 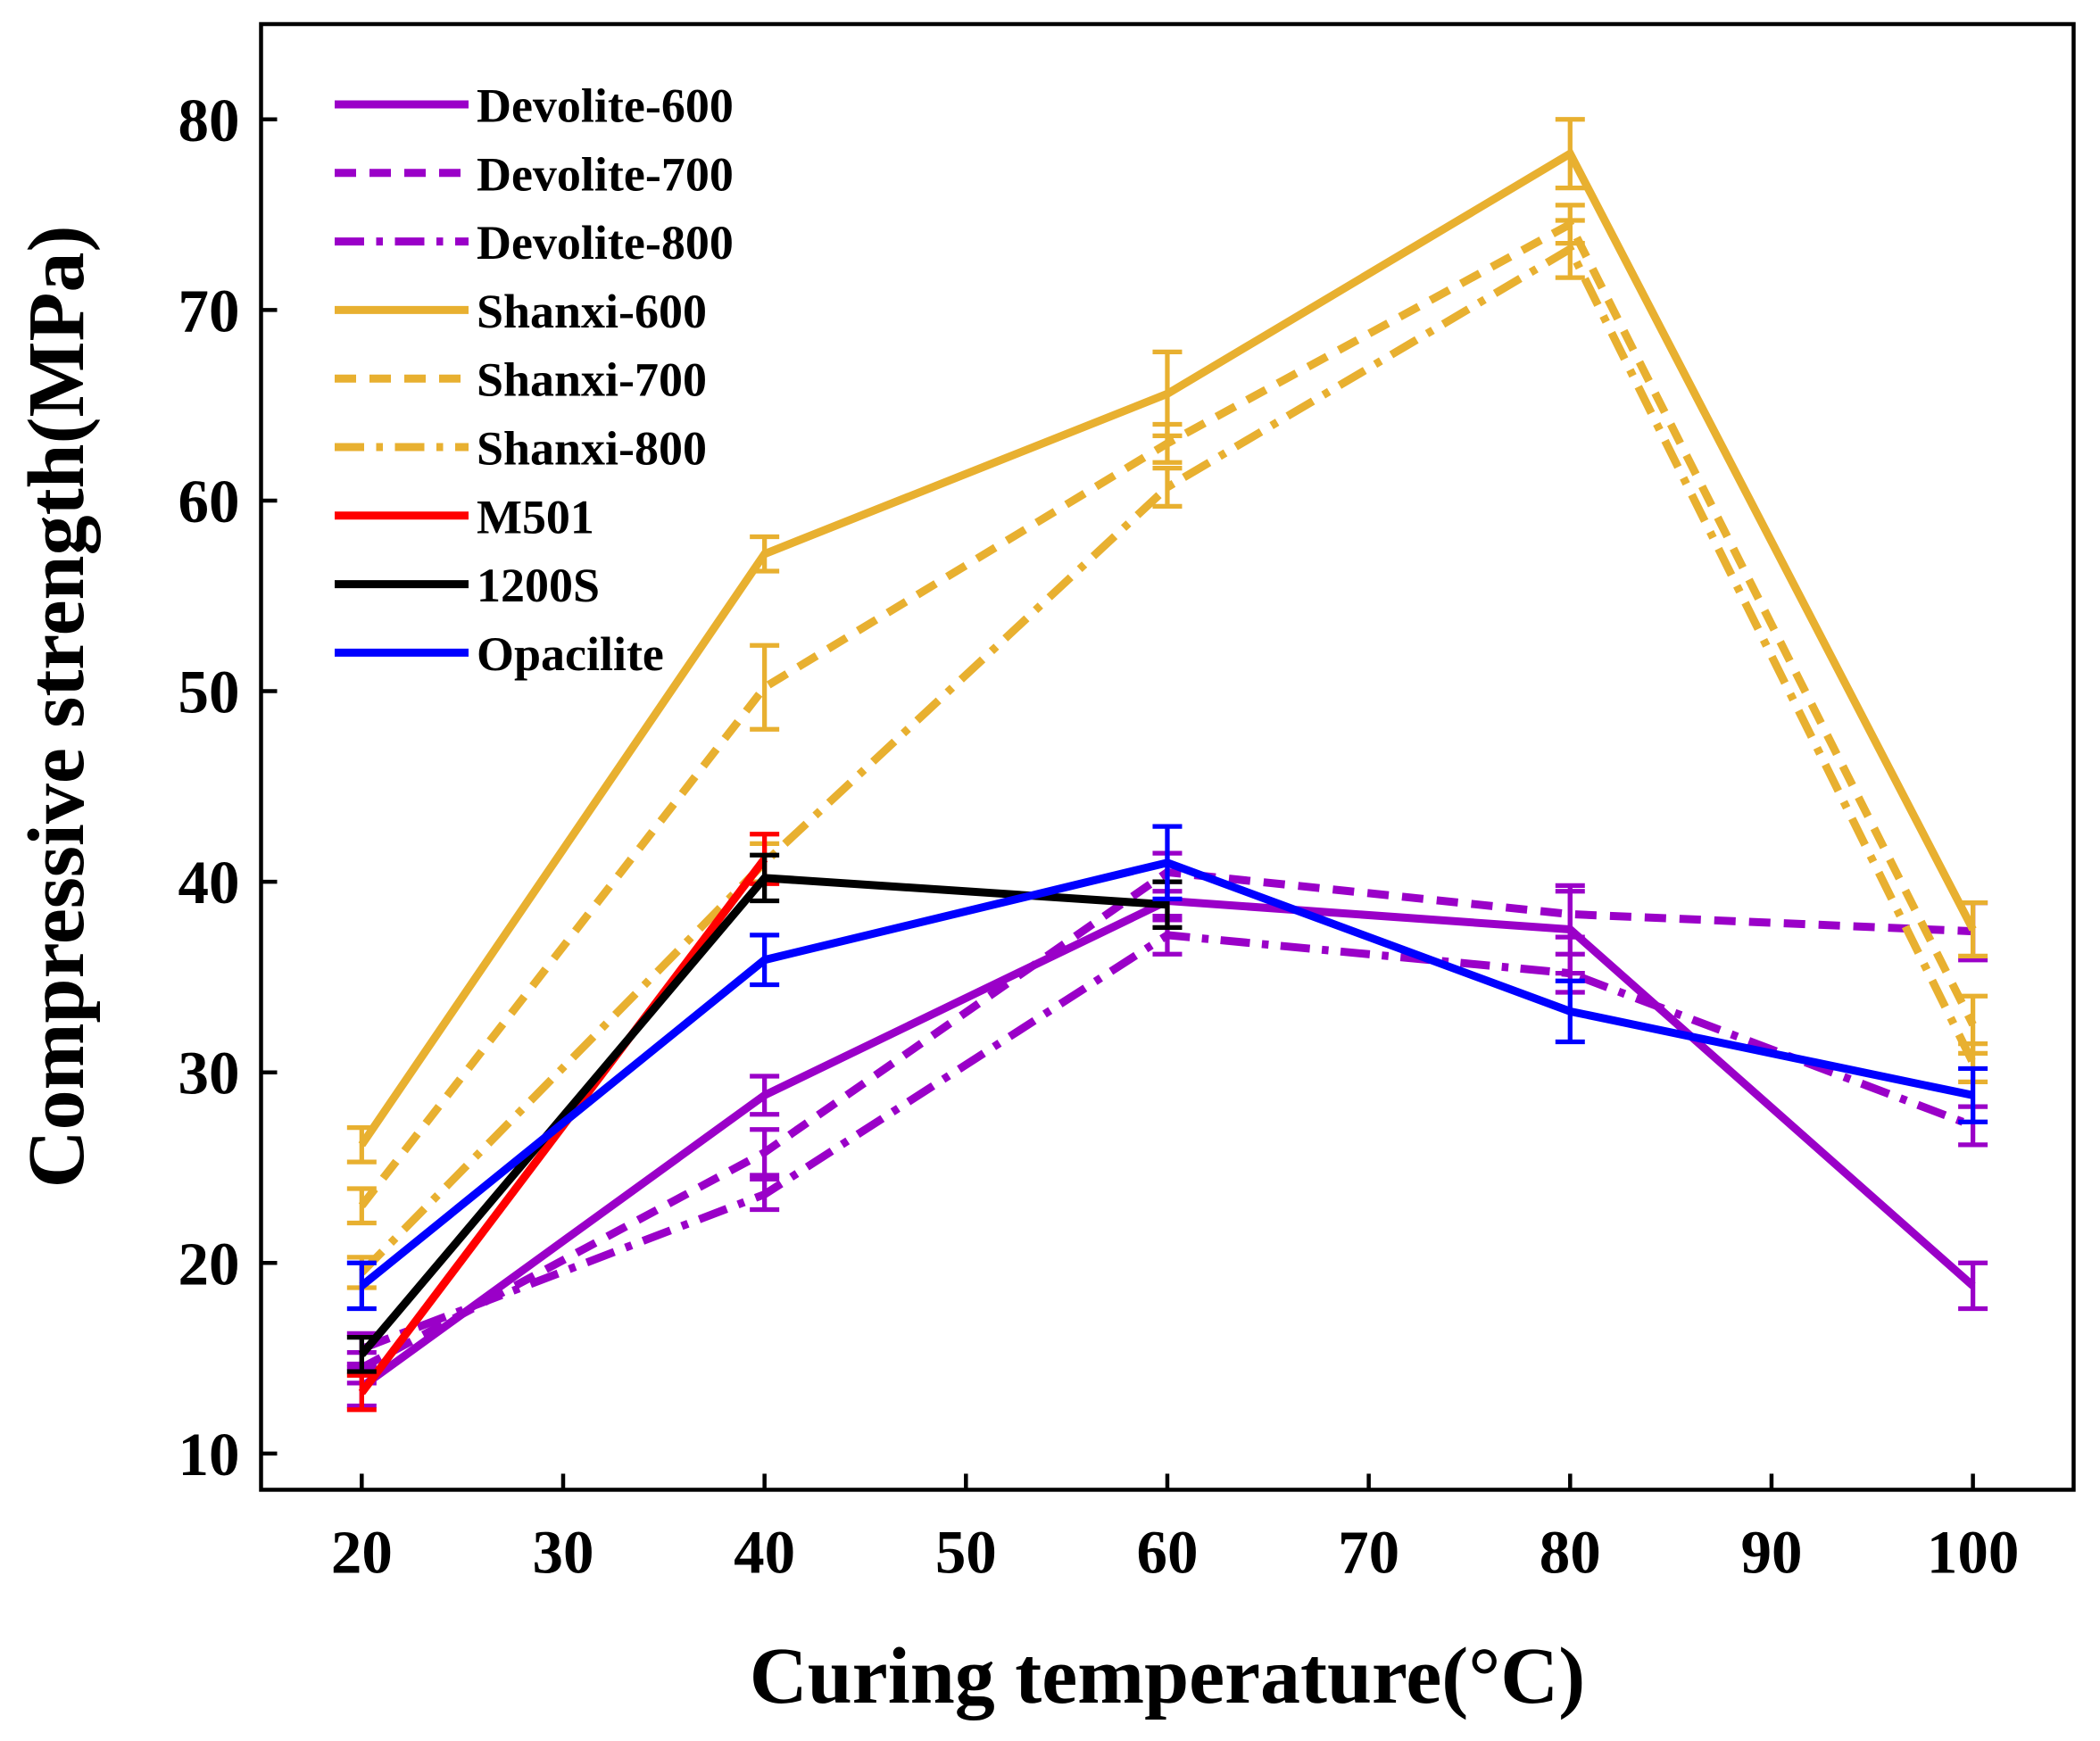 What do you see at coordinates (209, 501) in the screenshot?
I see `y-tick-label: 60` at bounding box center [209, 501].